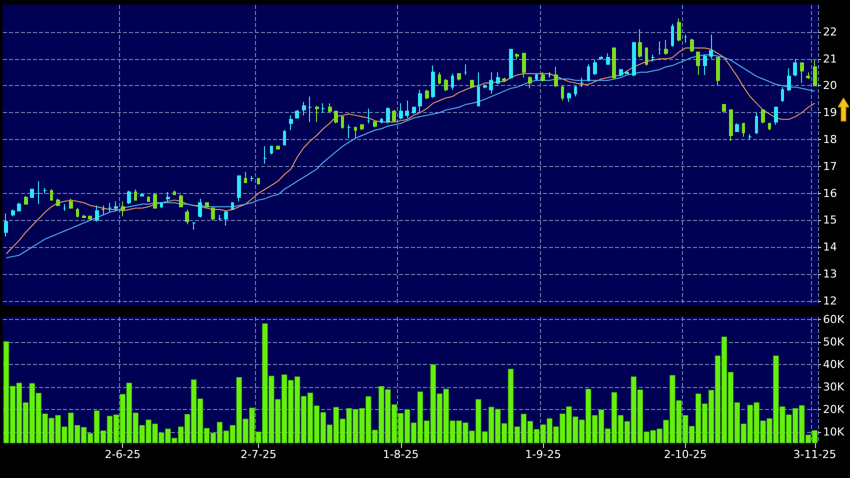 This screenshot has width=850, height=478. What do you see at coordinates (834, 387) in the screenshot?
I see `y-tick-label: 30K` at bounding box center [834, 387].